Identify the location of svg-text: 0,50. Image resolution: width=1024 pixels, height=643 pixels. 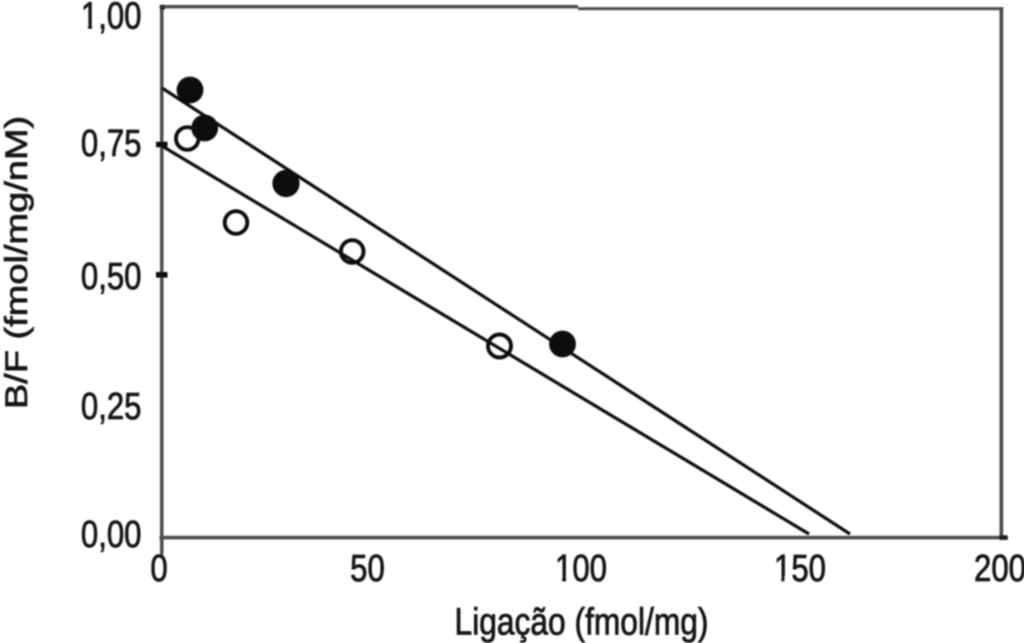
(111, 277).